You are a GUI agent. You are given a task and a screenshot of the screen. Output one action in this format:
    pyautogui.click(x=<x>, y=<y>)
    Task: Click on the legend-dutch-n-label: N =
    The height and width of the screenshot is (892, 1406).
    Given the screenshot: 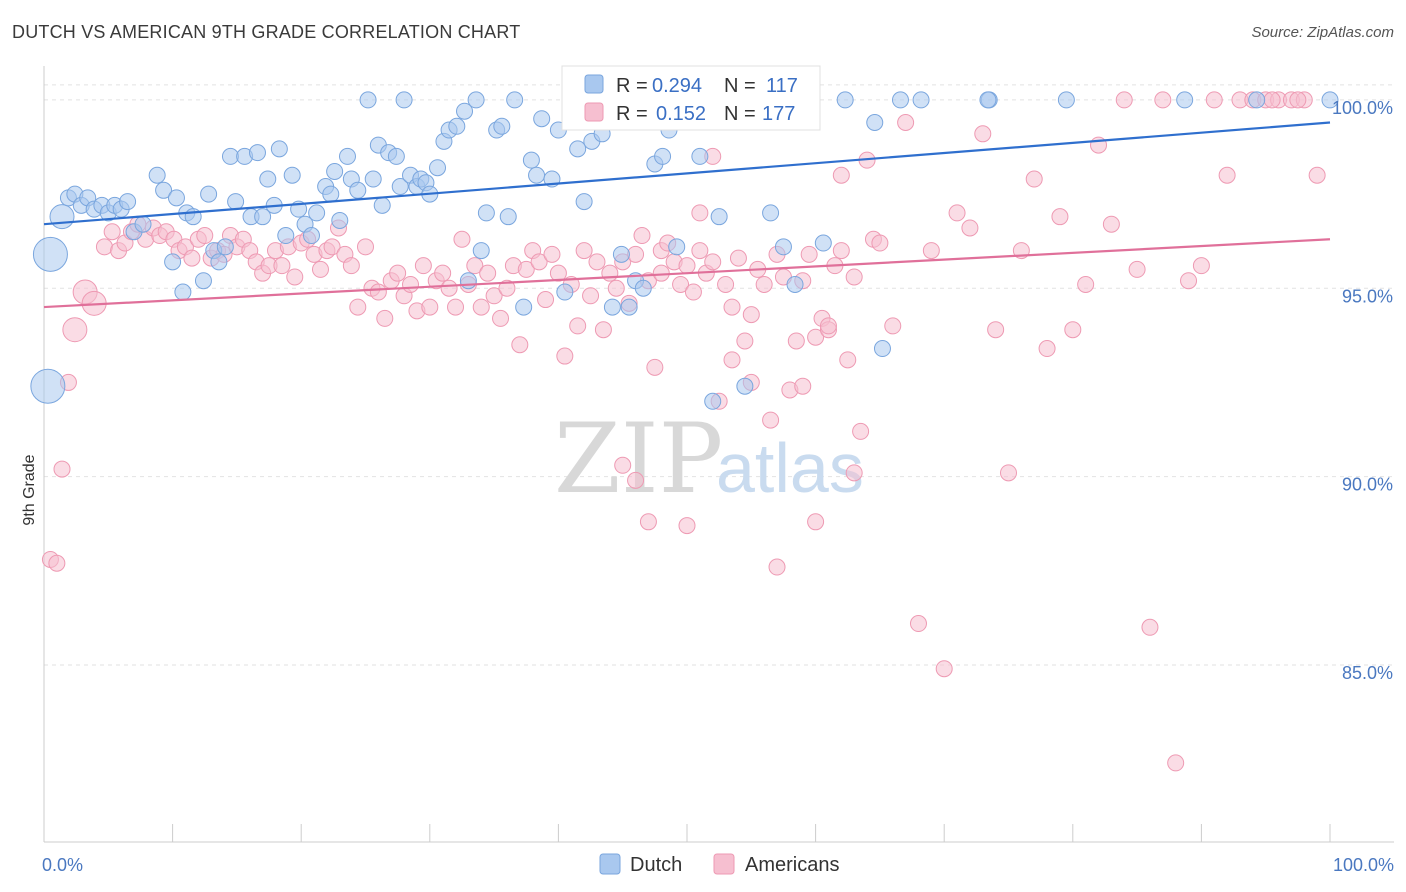 What is the action you would take?
    pyautogui.click(x=740, y=86)
    